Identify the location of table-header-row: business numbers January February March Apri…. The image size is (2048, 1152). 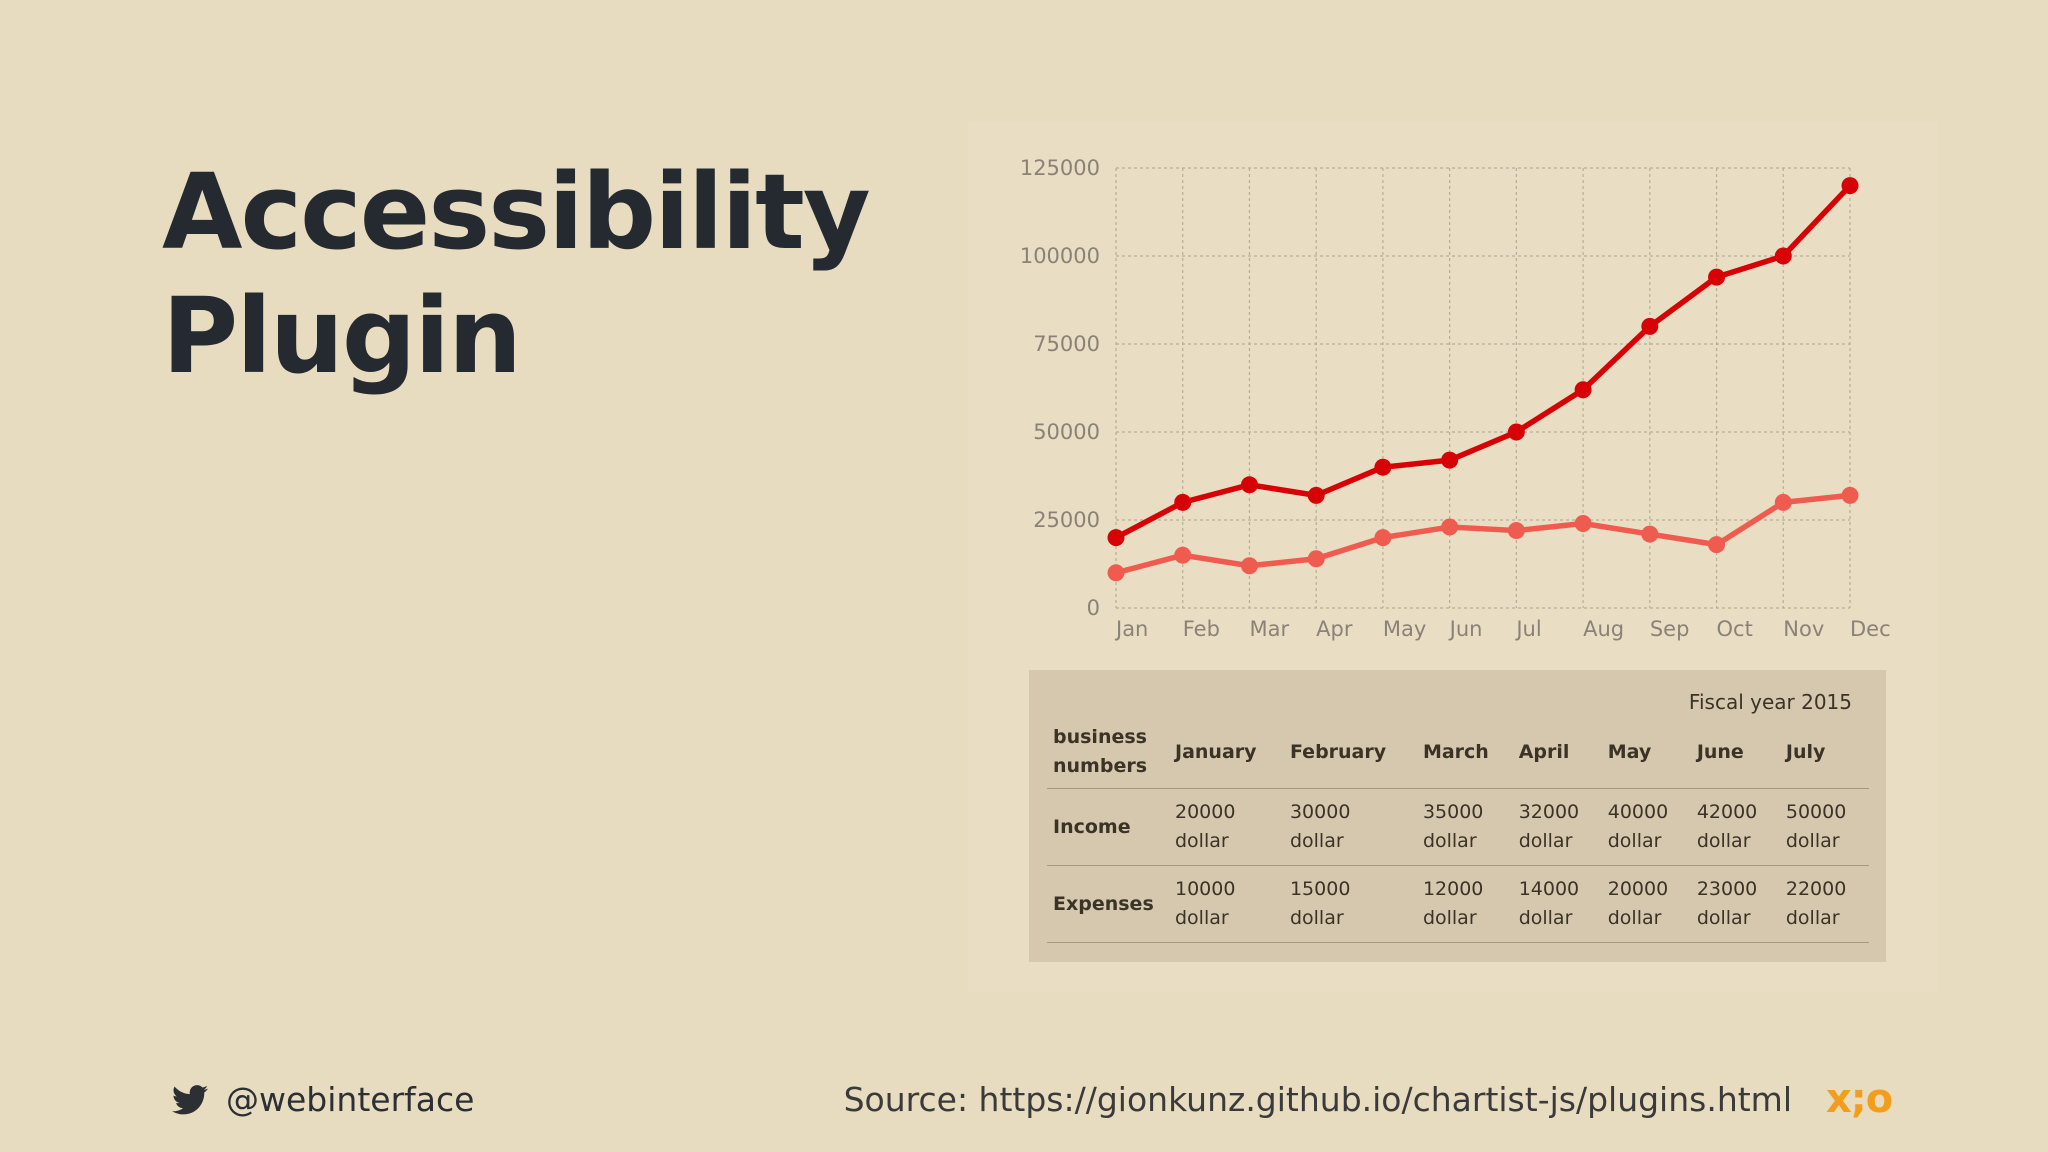
(1458, 752).